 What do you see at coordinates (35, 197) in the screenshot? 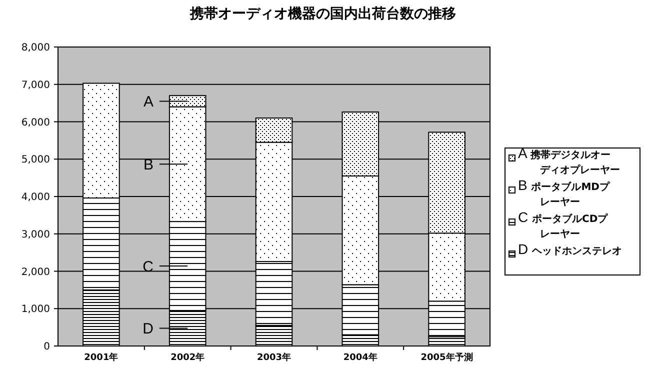
I see `y-tick-label: 4,000` at bounding box center [35, 197].